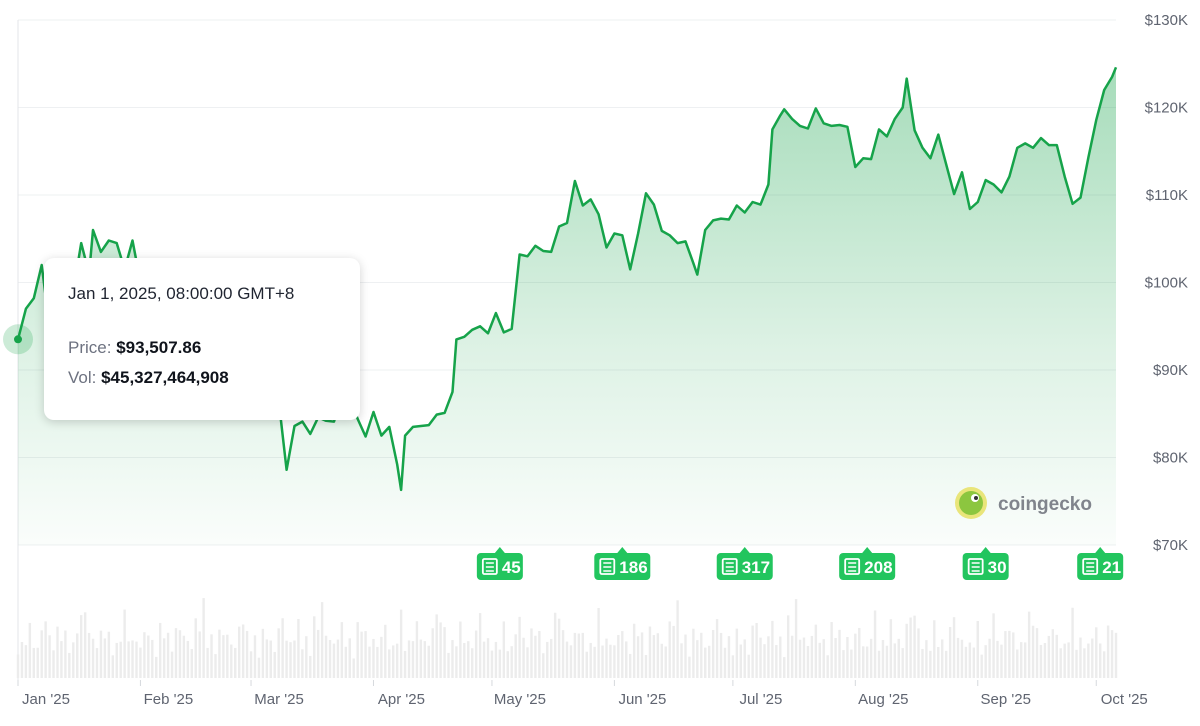  Describe the element at coordinates (1167, 195) in the screenshot. I see `y-tick-label: $110K` at that location.